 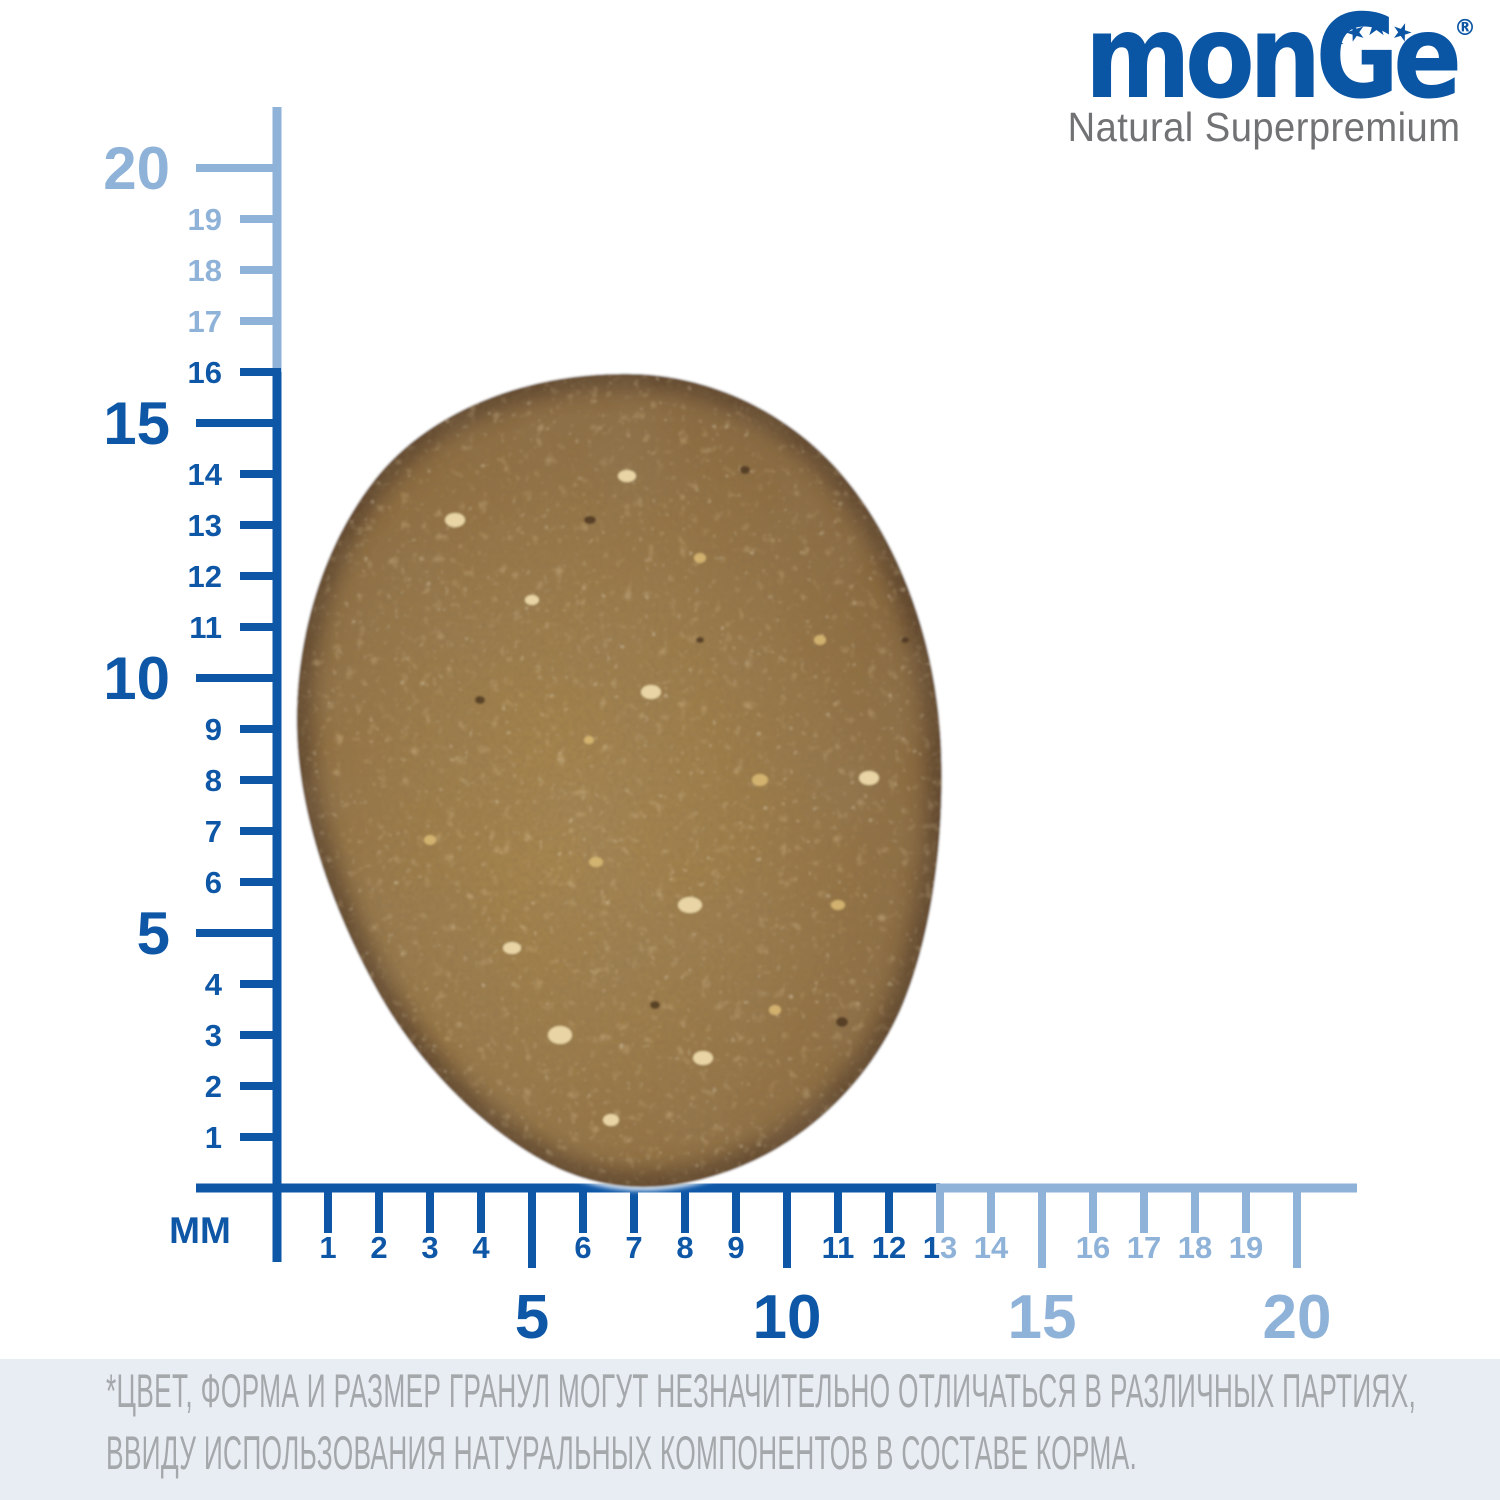 What do you see at coordinates (684, 1247) in the screenshot?
I see `label-x-8: 8` at bounding box center [684, 1247].